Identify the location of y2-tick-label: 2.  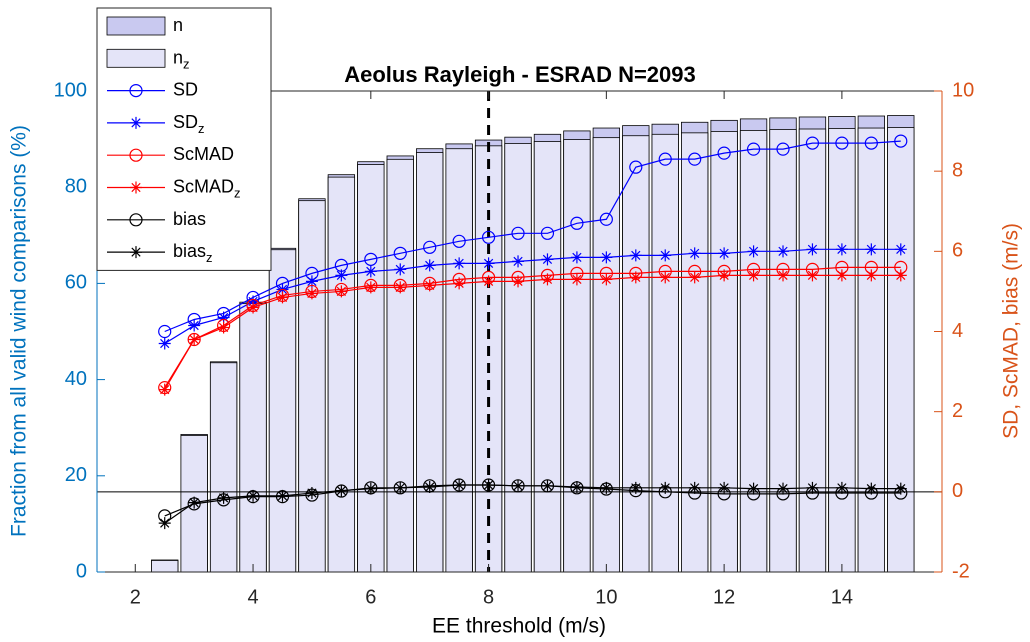
(957, 411).